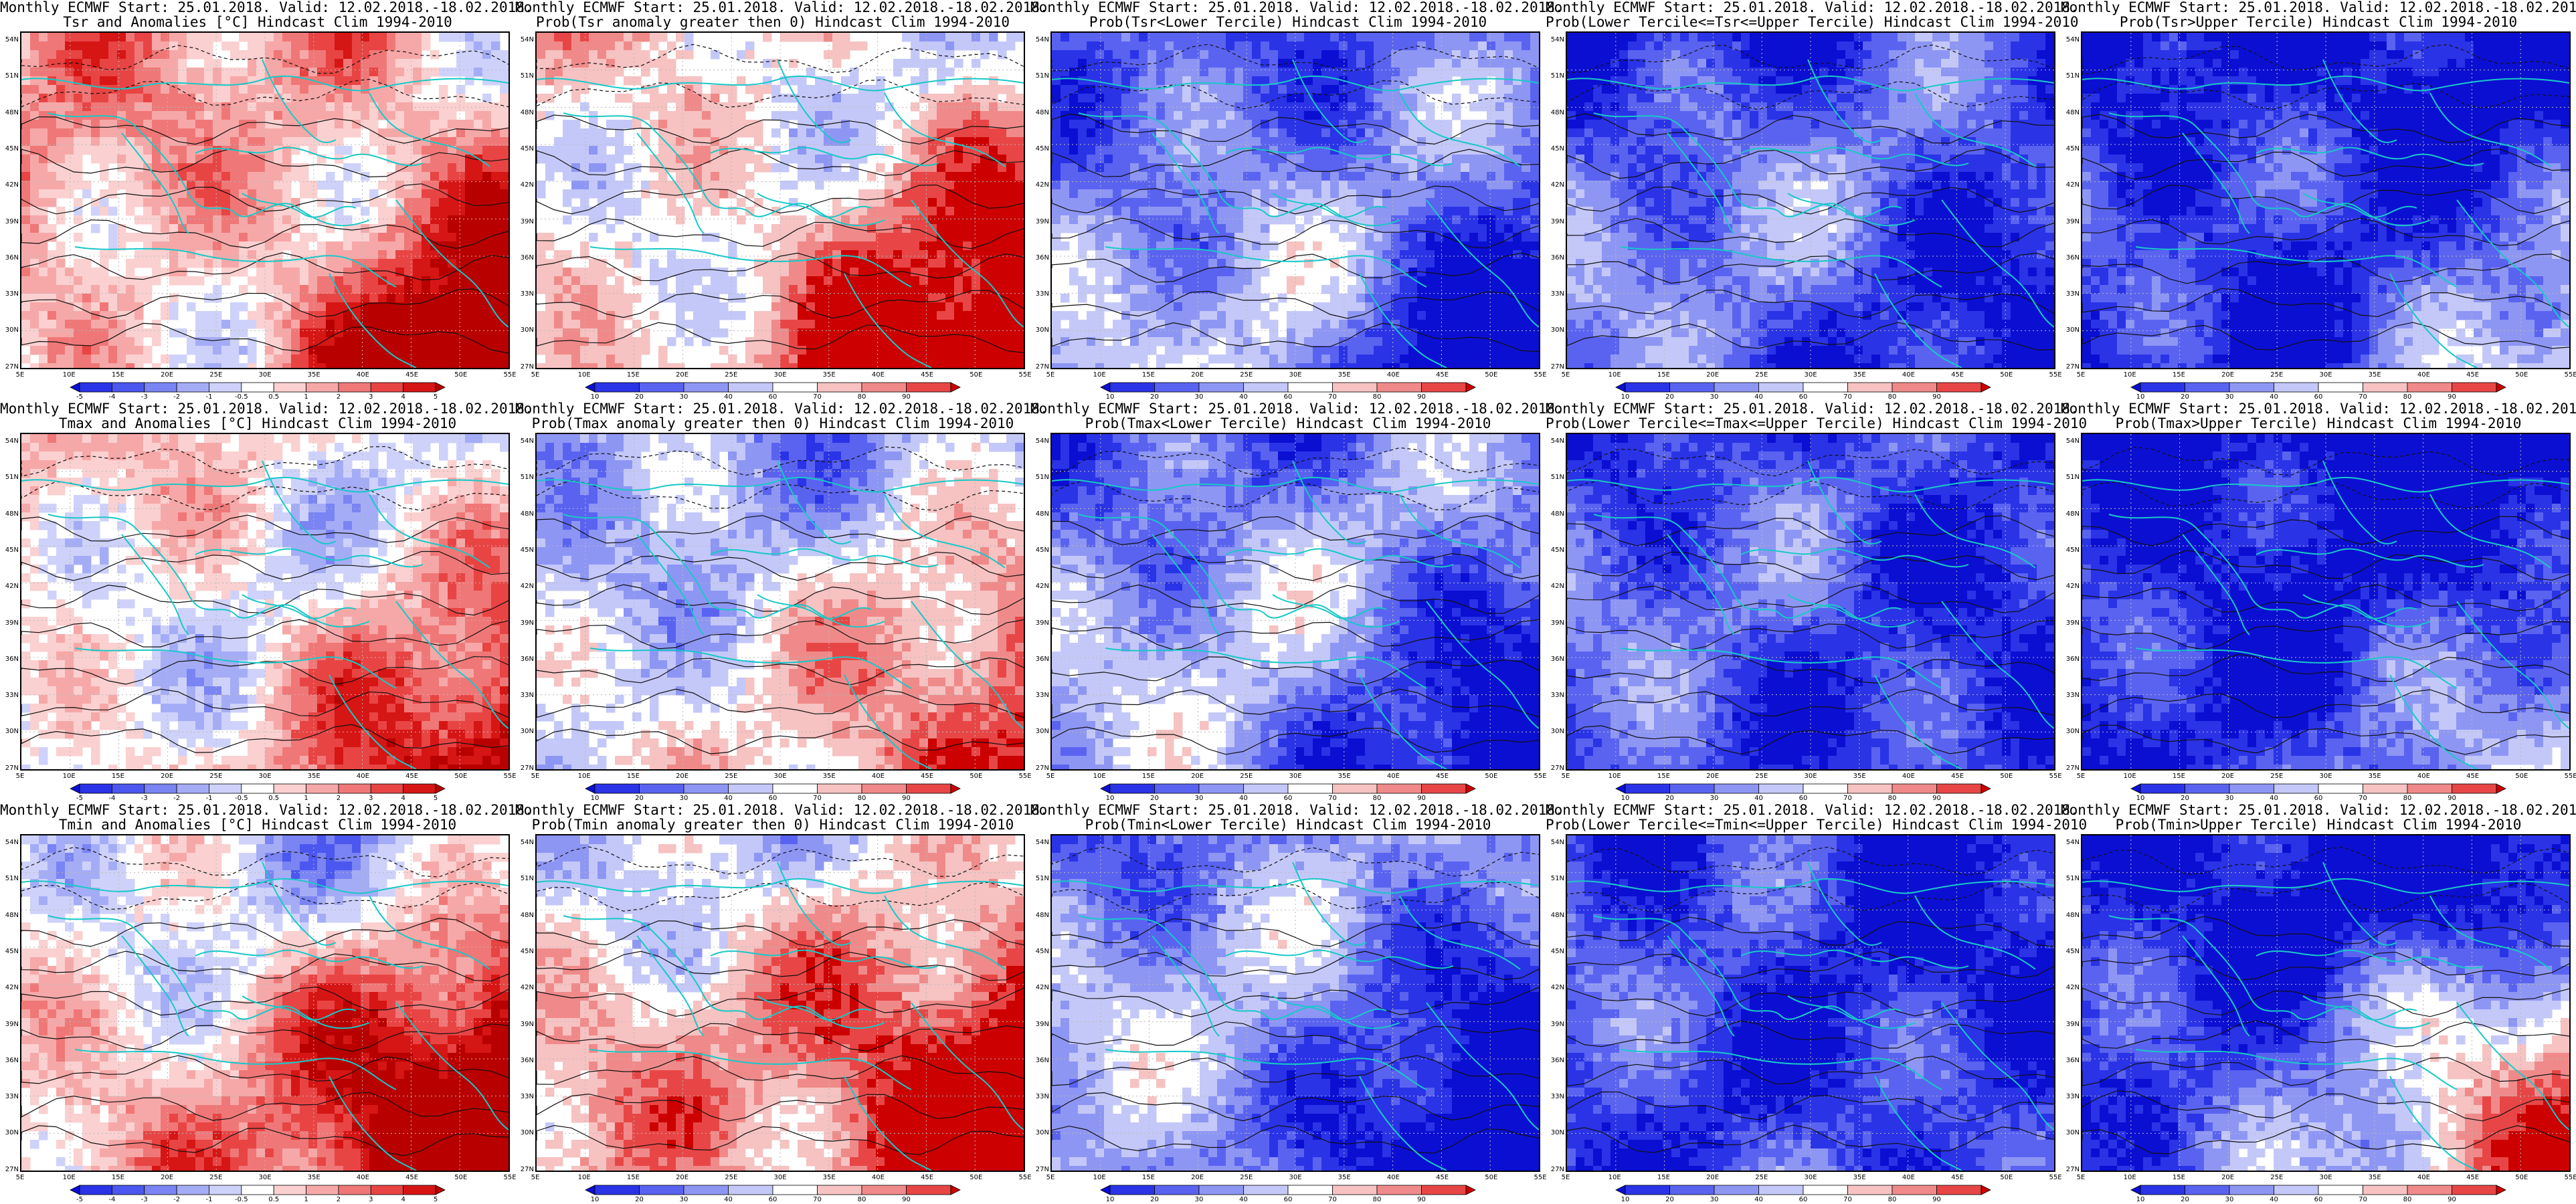  Describe the element at coordinates (829, 1177) in the screenshot. I see `longitude-label: 35E` at that location.